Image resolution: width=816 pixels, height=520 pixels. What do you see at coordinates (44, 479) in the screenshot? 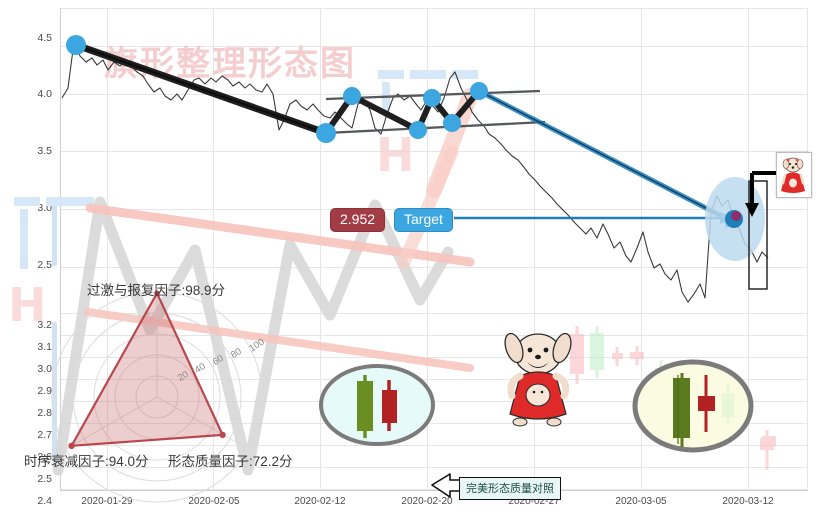
I see `y-tick-lower-7: 2.5` at bounding box center [44, 479].